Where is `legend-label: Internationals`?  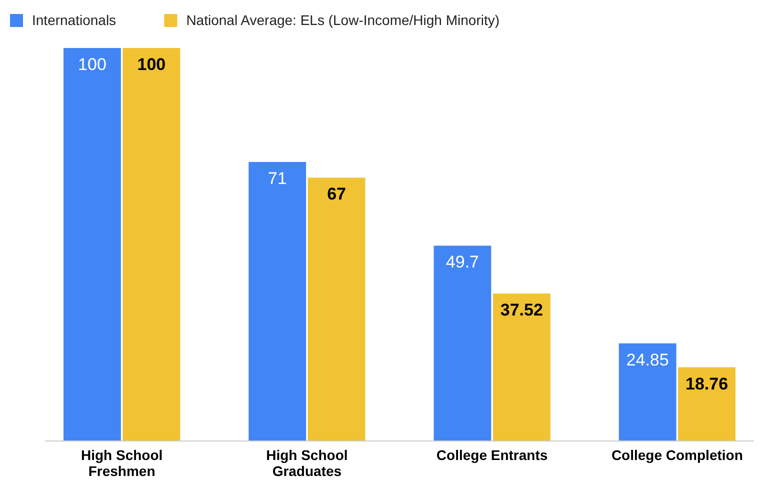 legend-label: Internationals is located at coordinates (74, 20).